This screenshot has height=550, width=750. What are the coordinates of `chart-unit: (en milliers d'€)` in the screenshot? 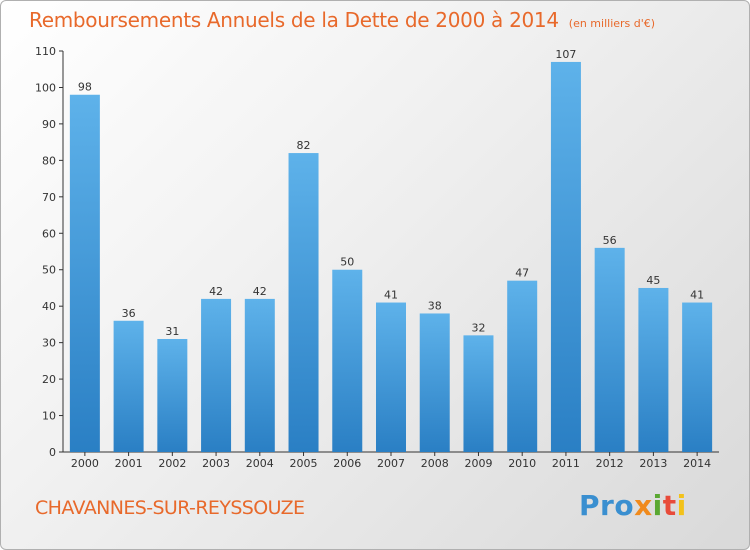 It's located at (612, 23).